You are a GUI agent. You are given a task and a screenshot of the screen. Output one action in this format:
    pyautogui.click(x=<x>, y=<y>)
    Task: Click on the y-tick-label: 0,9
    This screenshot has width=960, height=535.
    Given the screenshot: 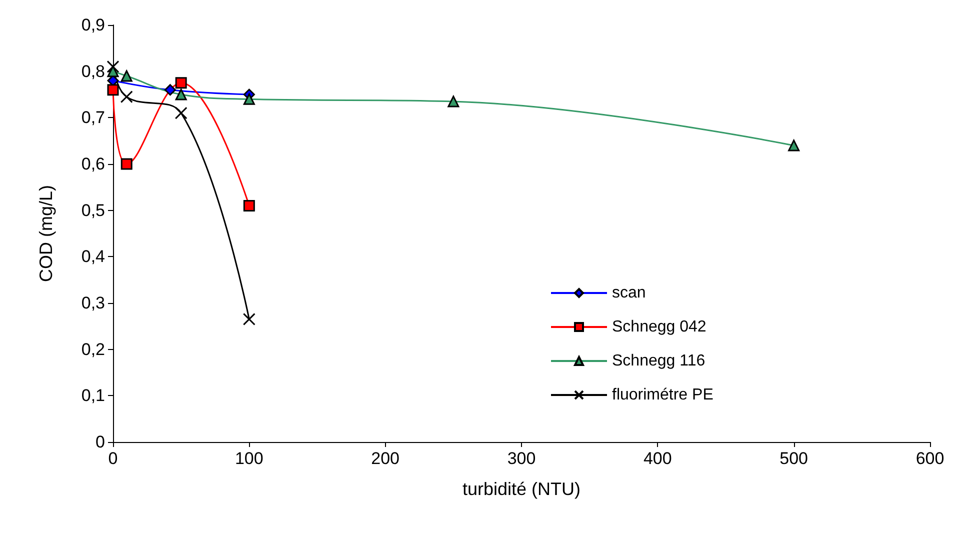 What is the action you would take?
    pyautogui.click(x=93, y=25)
    